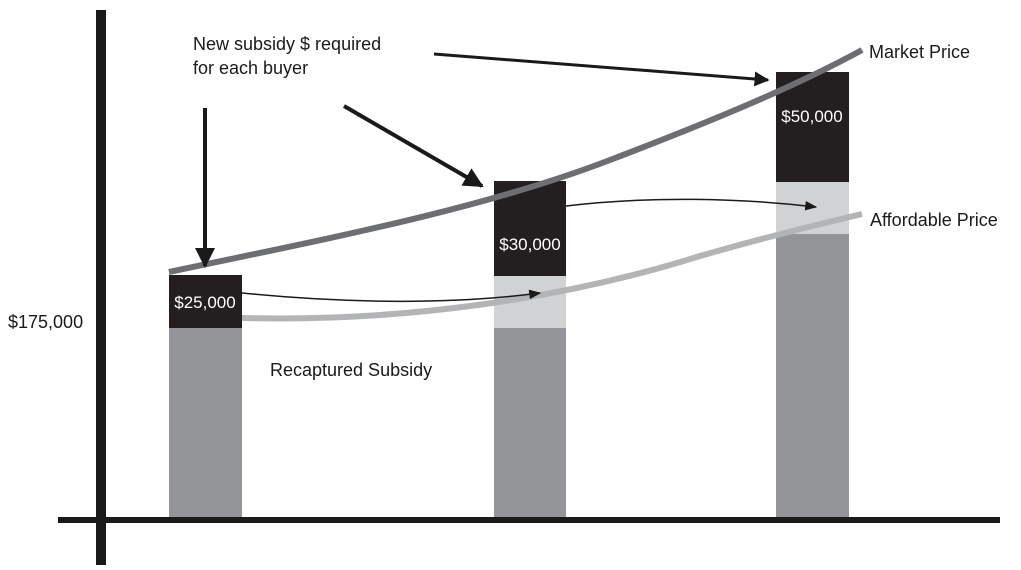 The image size is (1021, 570). Describe the element at coordinates (811, 116) in the screenshot. I see `bar-3-subsidy-label: $50,000` at that location.